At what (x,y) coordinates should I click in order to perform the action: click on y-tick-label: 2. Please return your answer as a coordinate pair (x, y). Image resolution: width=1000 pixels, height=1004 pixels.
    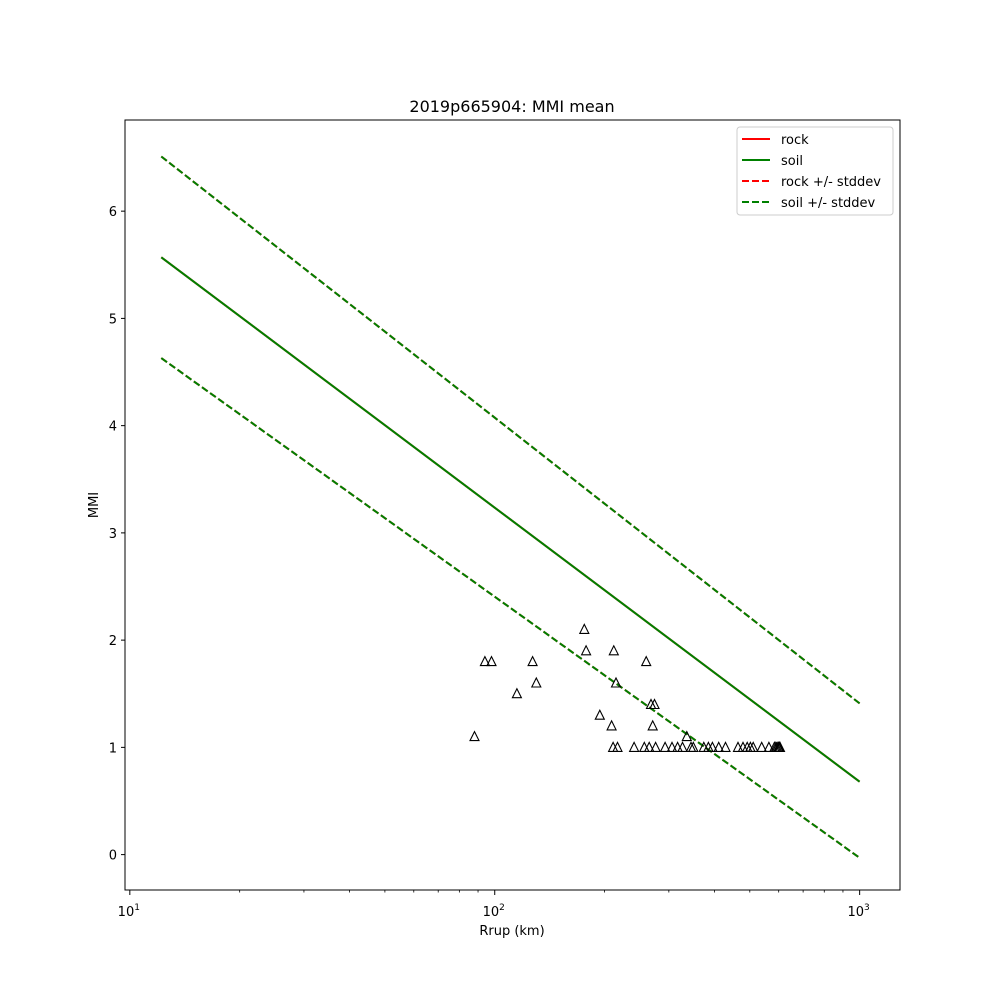
    Looking at the image, I should click on (113, 641).